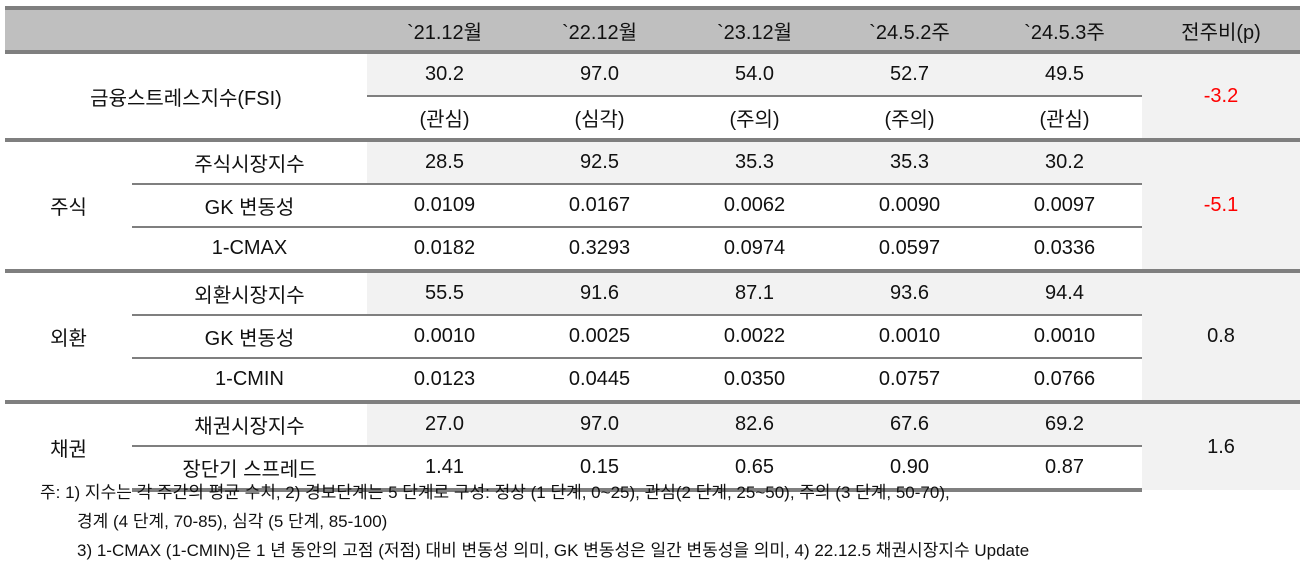 The image size is (1304, 584). Describe the element at coordinates (754, 468) in the screenshot. I see `cell-value: 0.65` at that location.